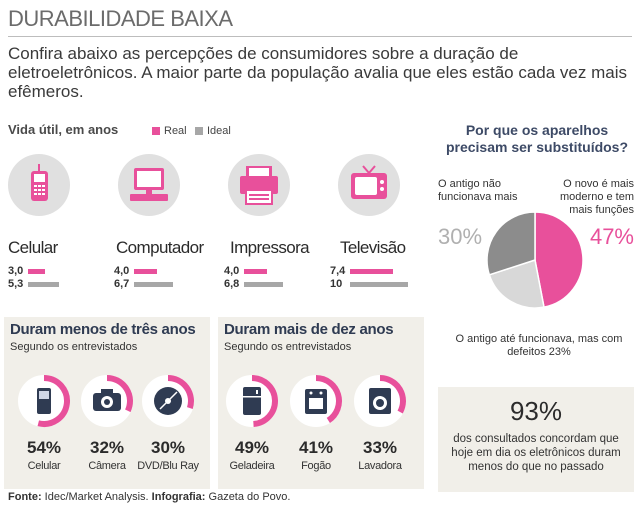  Describe the element at coordinates (316, 466) in the screenshot. I see `label-fogao: Fogão` at that location.